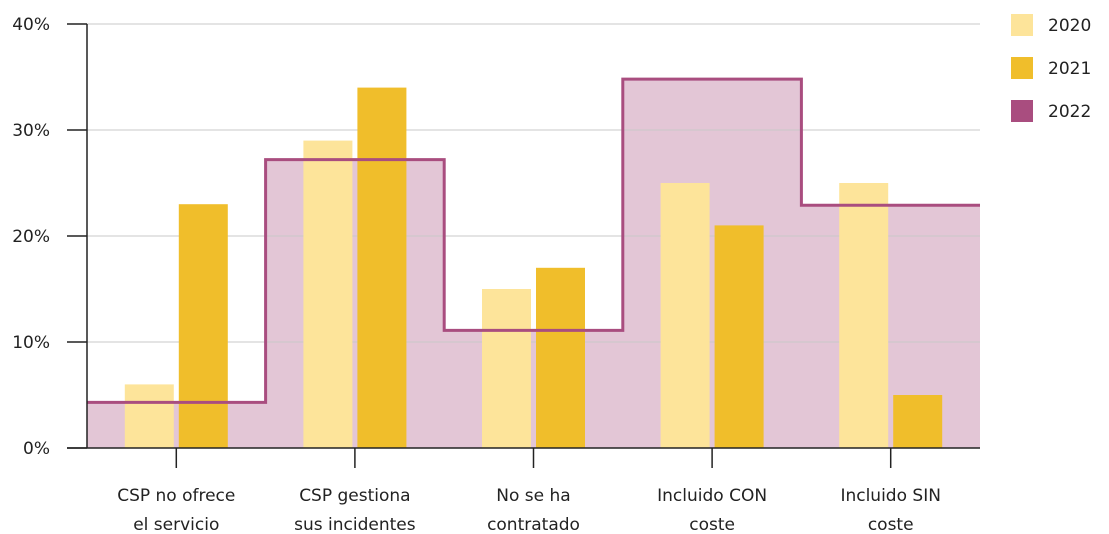 This screenshot has width=1109, height=534. I want to click on x-tick-label: Incluido SIN, so click(890, 496).